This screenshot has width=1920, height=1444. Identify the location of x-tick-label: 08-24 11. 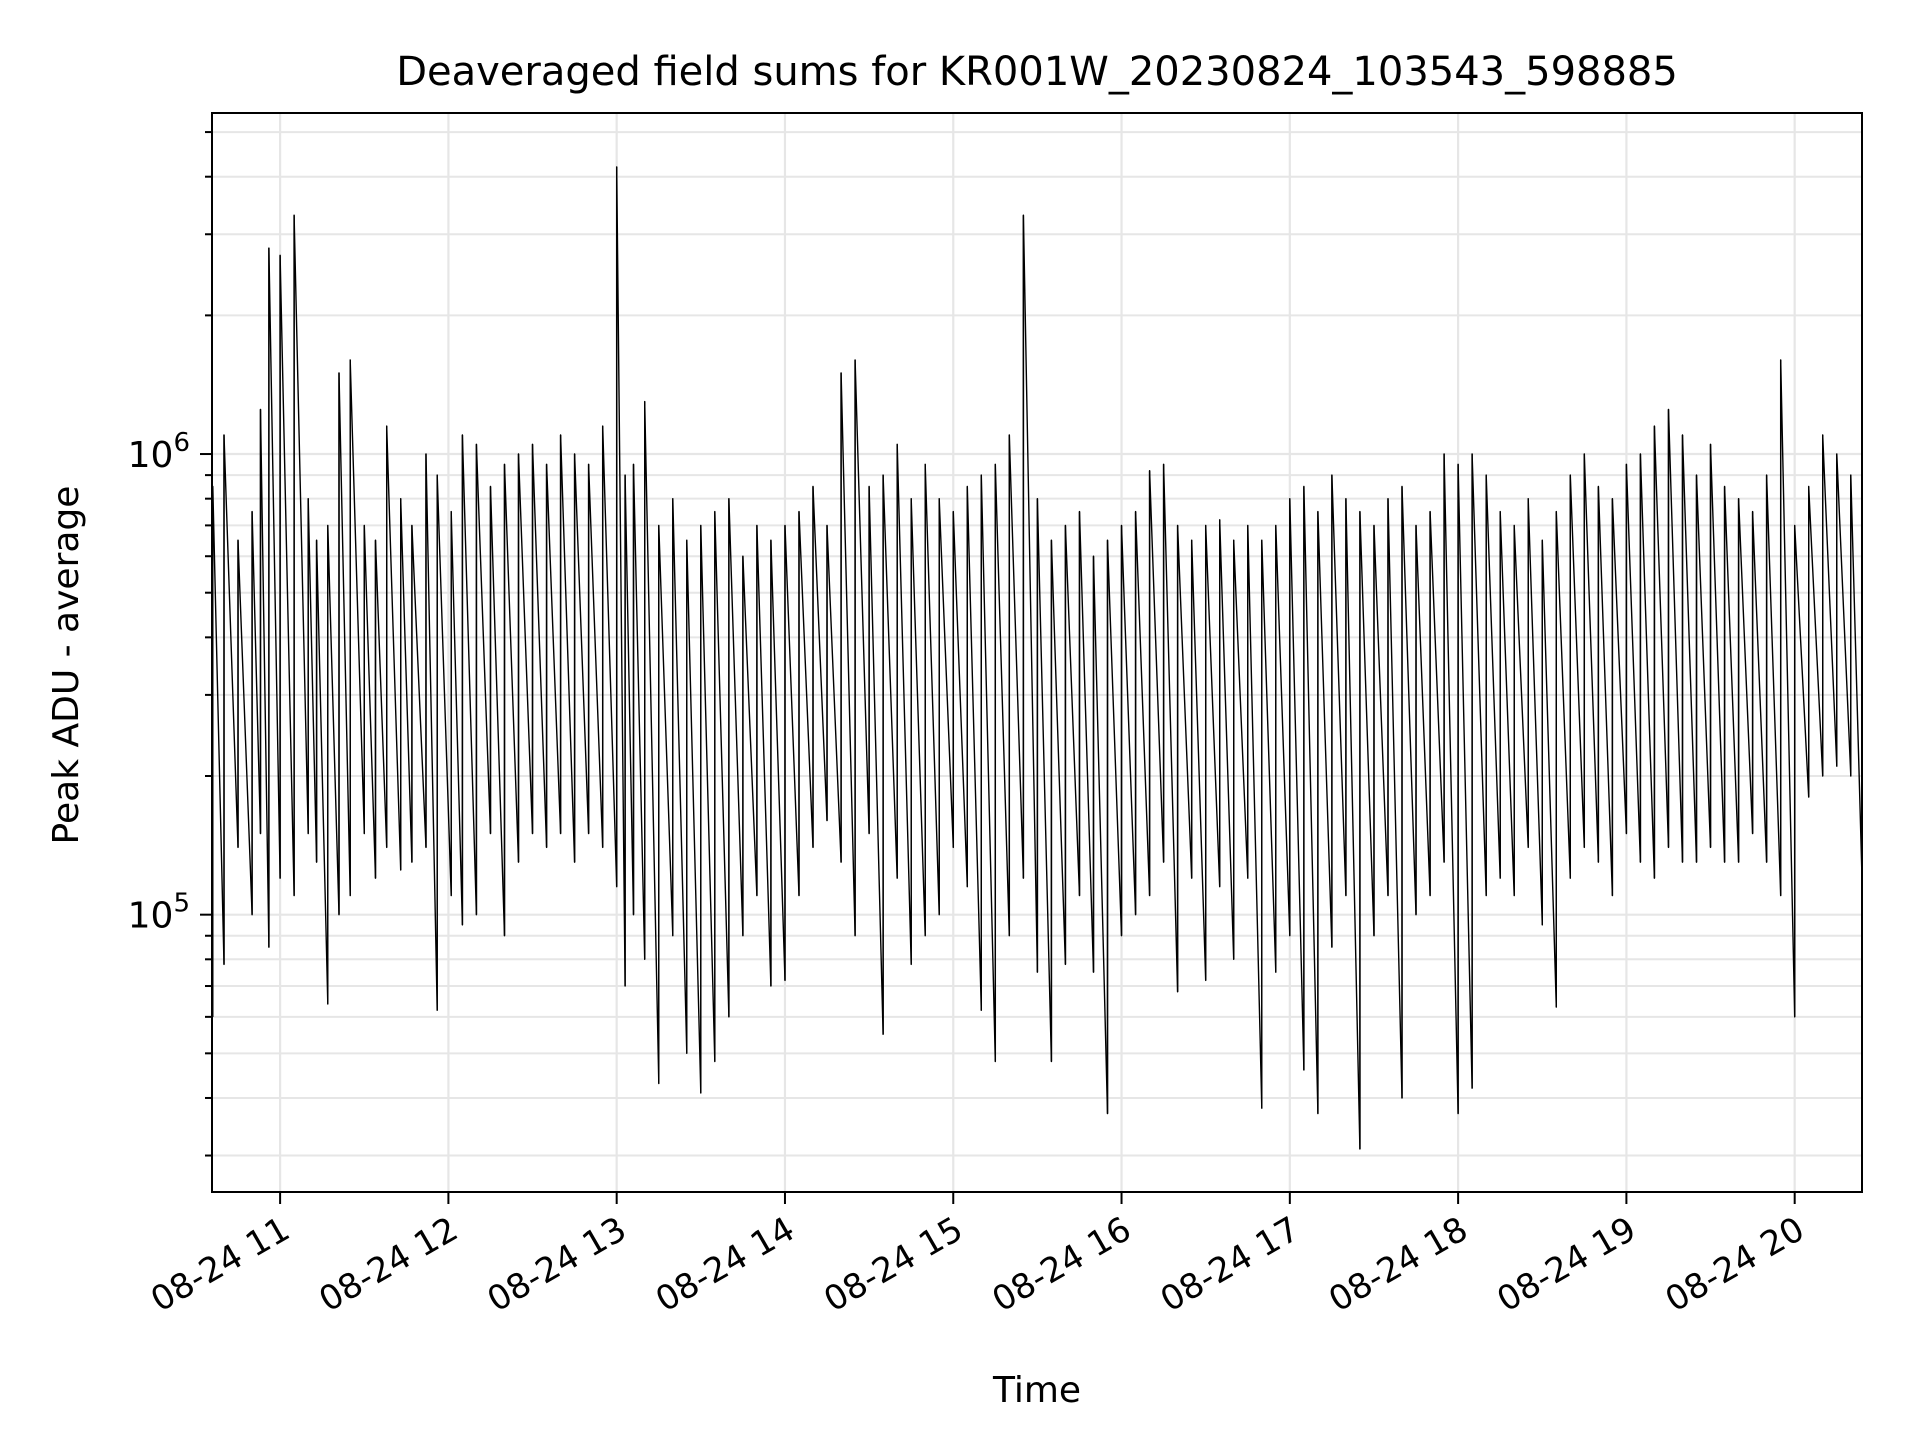
(220, 1264).